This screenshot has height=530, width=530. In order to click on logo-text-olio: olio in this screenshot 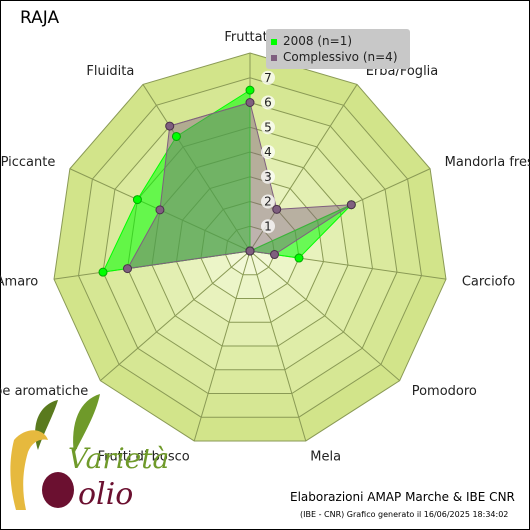, I will do `click(105, 494)`.